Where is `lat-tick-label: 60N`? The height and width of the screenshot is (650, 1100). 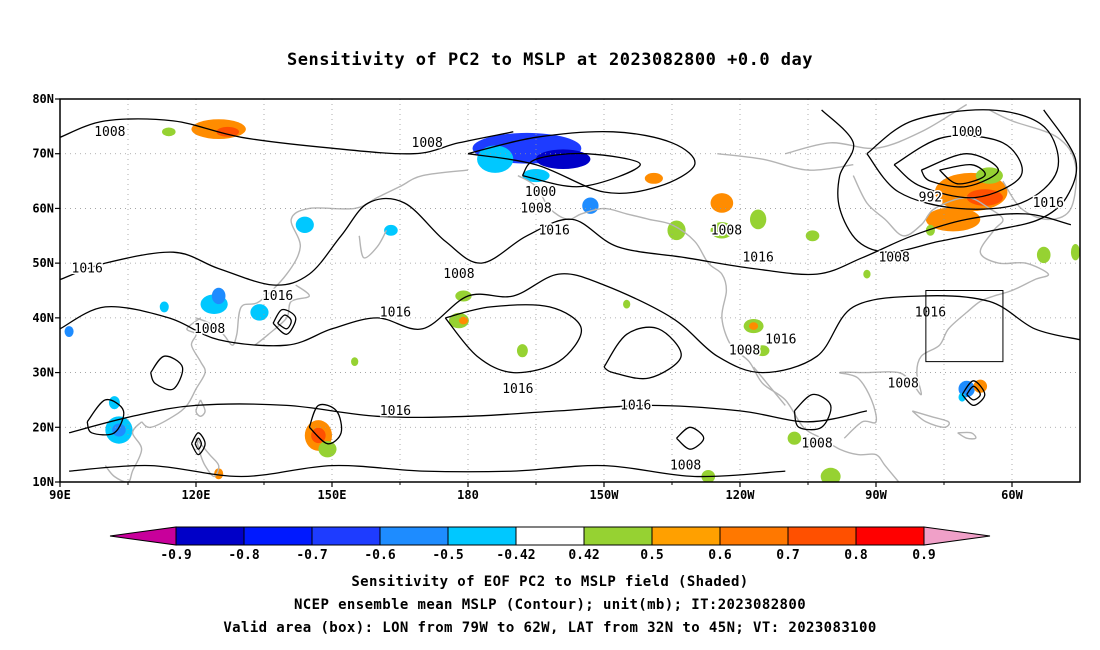 lat-tick-label: 60N is located at coordinates (43, 208).